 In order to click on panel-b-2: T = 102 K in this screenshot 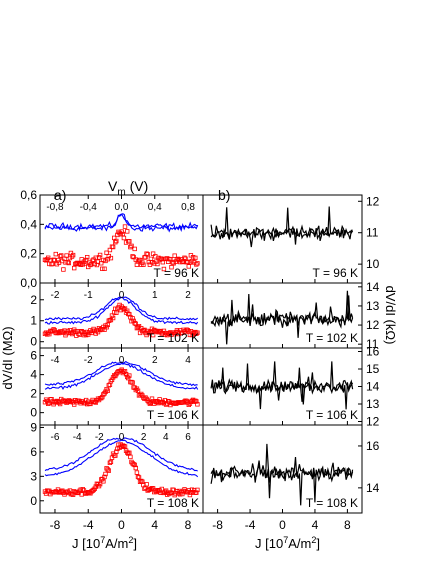, I will do `click(284, 317)`.